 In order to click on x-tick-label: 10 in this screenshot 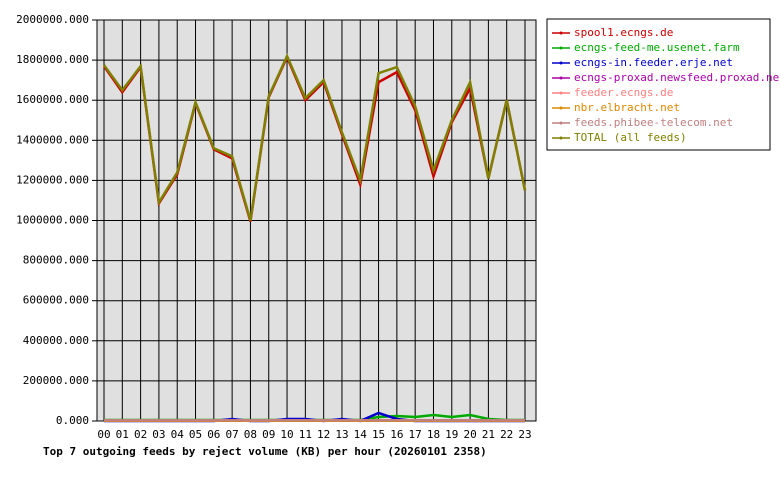, I will do `click(286, 434)`.